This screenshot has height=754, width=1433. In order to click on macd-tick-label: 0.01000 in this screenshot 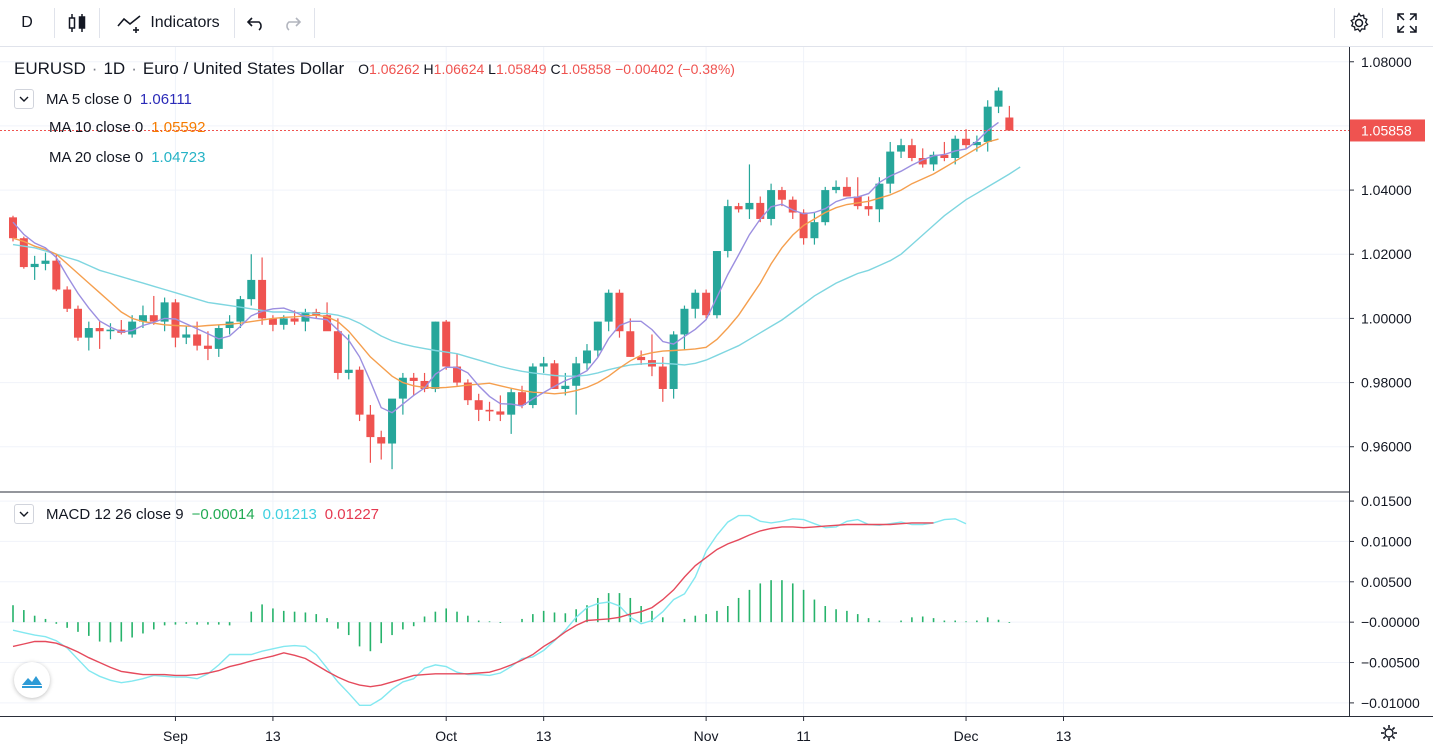, I will do `click(1386, 541)`.